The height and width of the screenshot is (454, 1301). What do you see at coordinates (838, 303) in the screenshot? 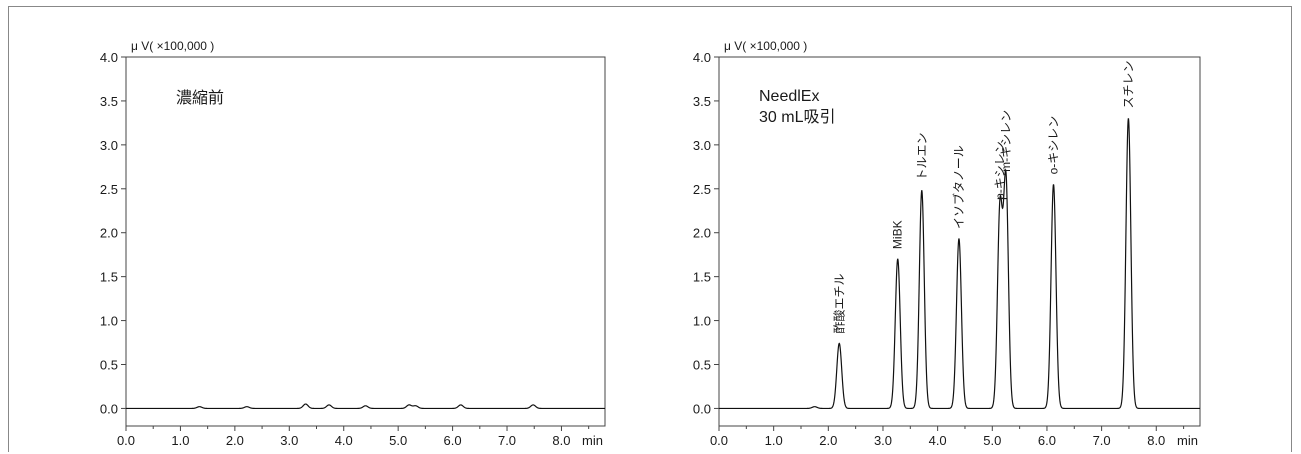
I see `peak-label: 酢酸エチル` at bounding box center [838, 303].